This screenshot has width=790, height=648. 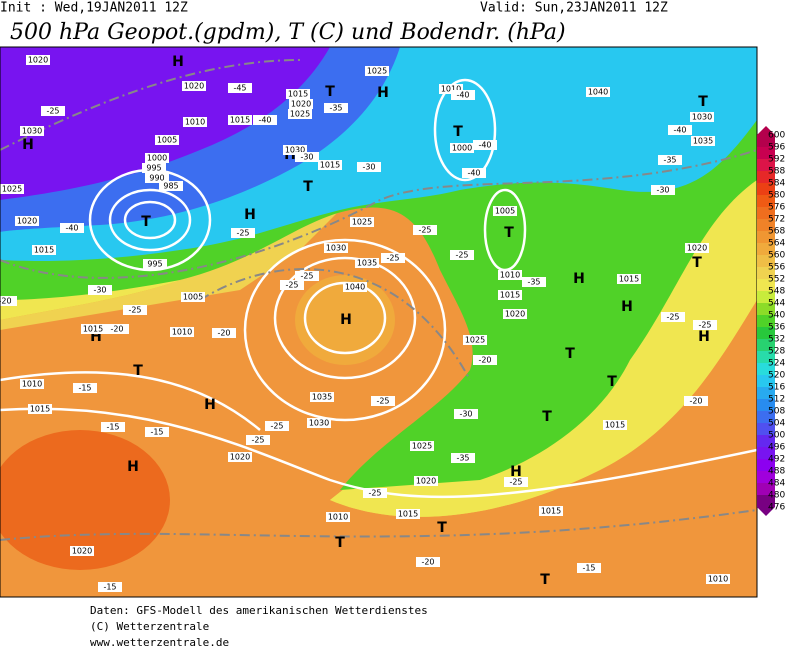 What do you see at coordinates (170, 186) in the screenshot?
I see `isobar-label: 985` at bounding box center [170, 186].